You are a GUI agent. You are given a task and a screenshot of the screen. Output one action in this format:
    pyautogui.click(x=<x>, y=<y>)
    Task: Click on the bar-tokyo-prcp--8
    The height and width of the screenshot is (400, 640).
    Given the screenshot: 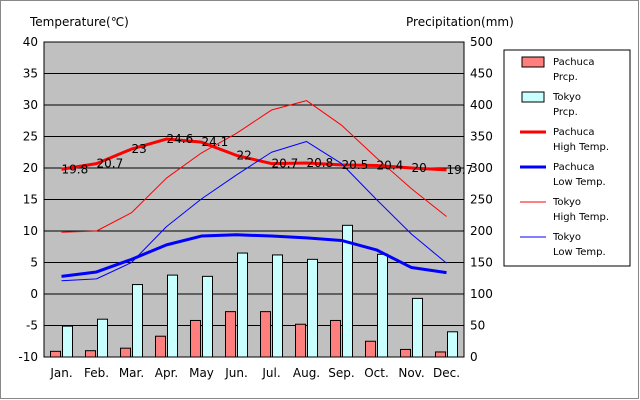 What is the action you would take?
    pyautogui.click(x=347, y=291)
    